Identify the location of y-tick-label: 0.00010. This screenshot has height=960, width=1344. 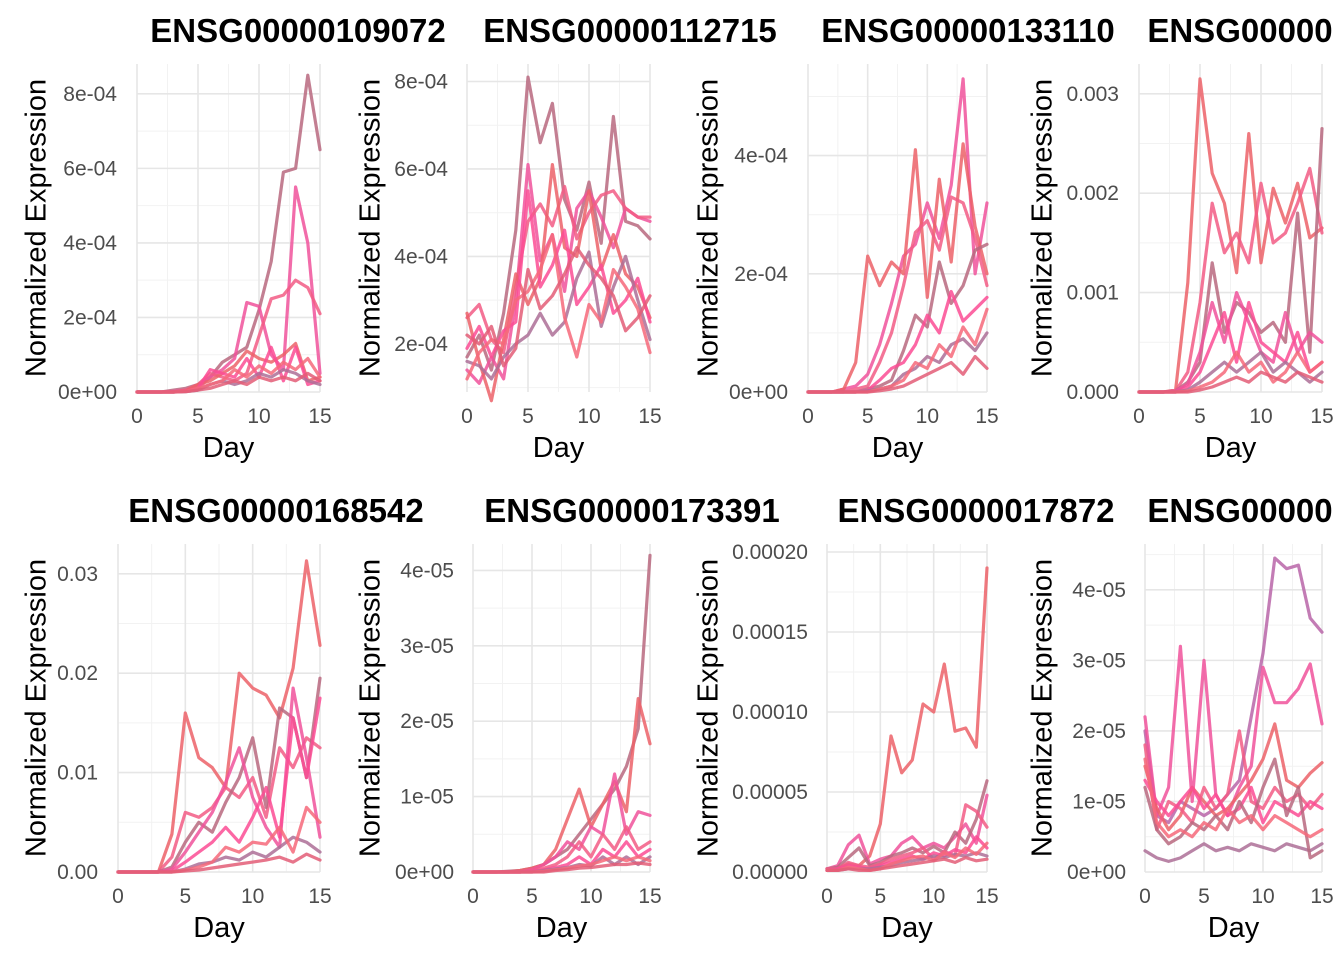
(770, 712).